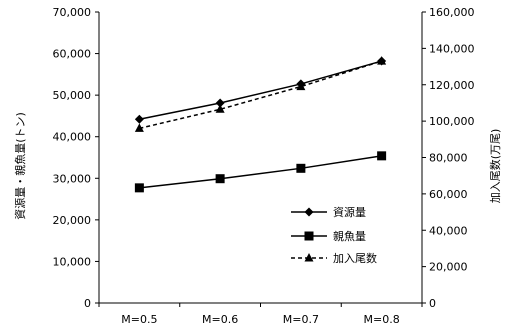 The width and height of the screenshot is (516, 333). I want to click on series-square, so click(260, 172).